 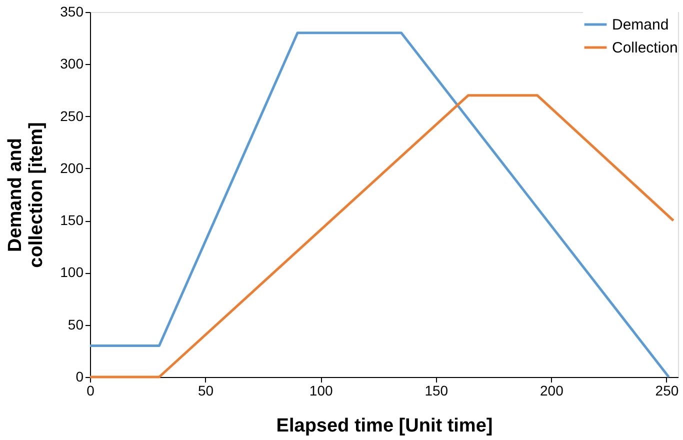 What do you see at coordinates (640, 25) in the screenshot?
I see `legend-label: Demand` at bounding box center [640, 25].